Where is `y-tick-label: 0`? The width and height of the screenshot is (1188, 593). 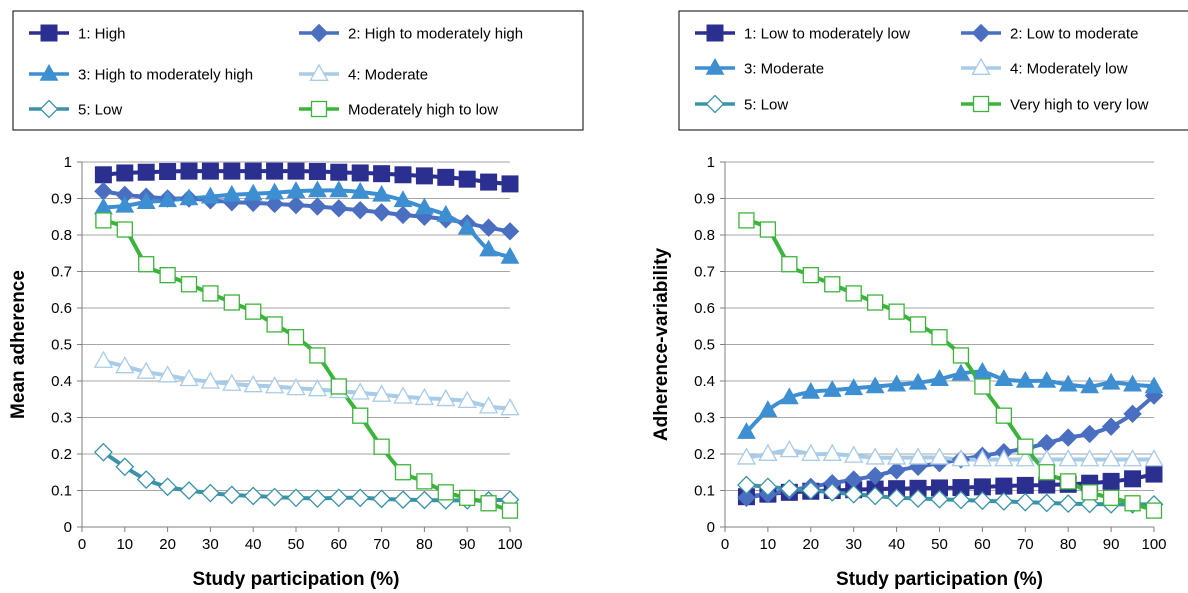
y-tick-label: 0 is located at coordinates (711, 527).